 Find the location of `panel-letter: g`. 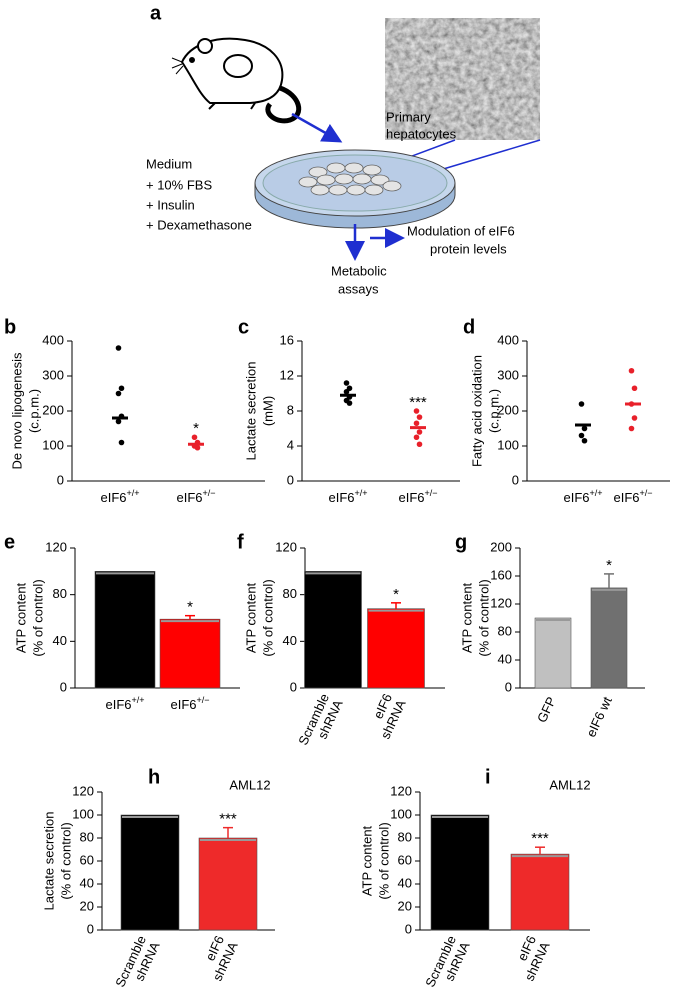

panel-letter: g is located at coordinates (461, 542).